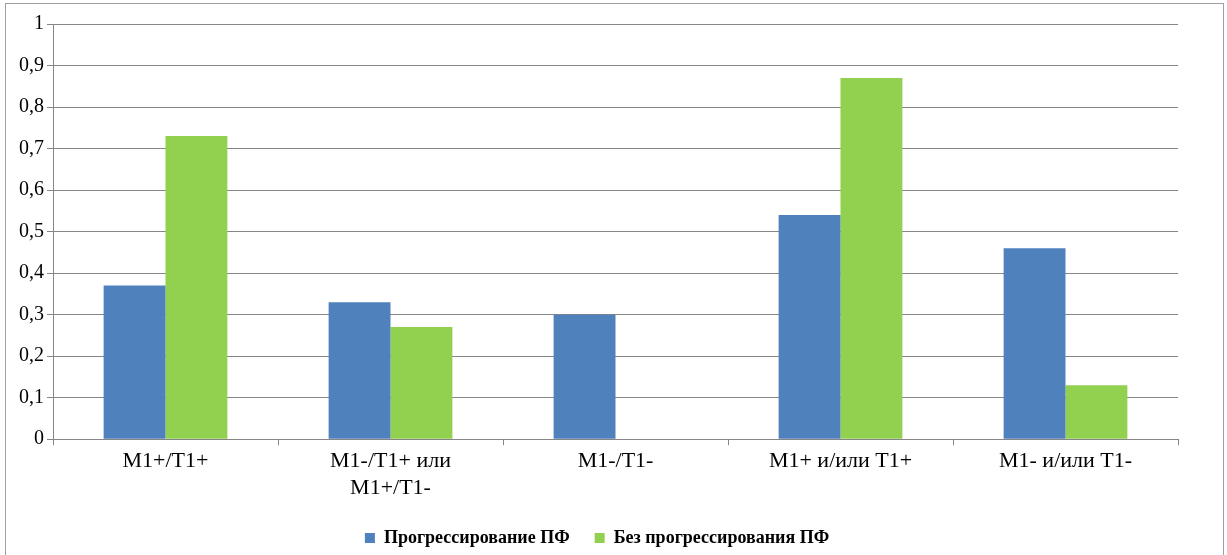  I want to click on y-tick-label: 0,2, so click(31, 354).